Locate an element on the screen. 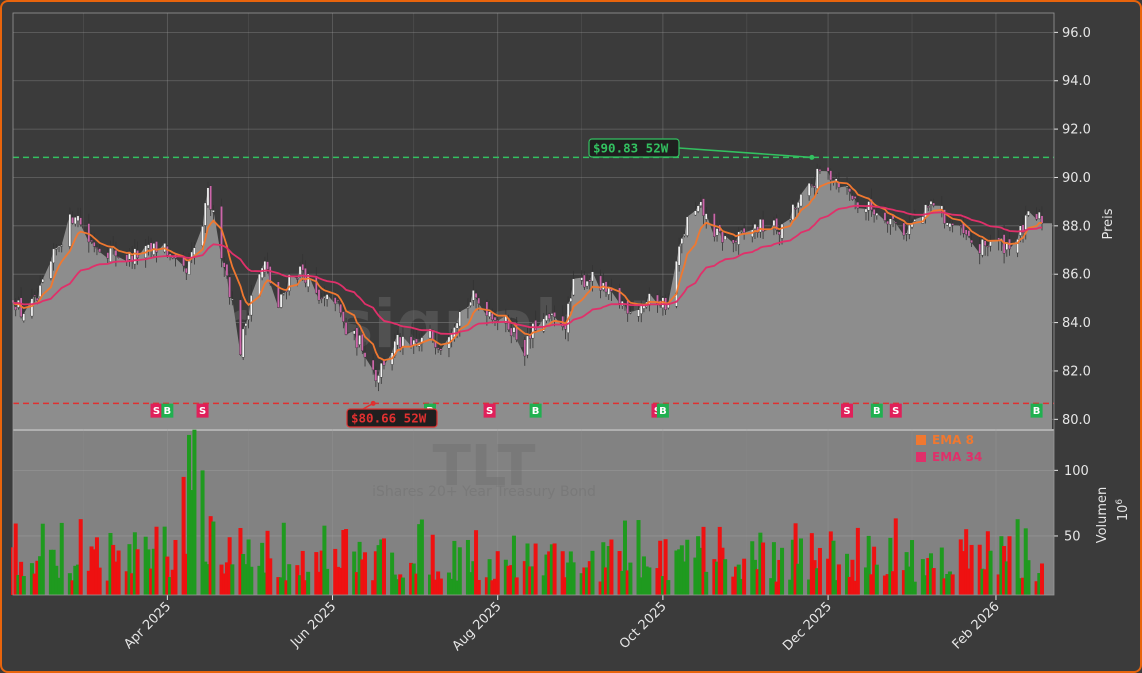 The height and width of the screenshot is (673, 1142). date-tick-label: Apr 2025 is located at coordinates (147, 625).